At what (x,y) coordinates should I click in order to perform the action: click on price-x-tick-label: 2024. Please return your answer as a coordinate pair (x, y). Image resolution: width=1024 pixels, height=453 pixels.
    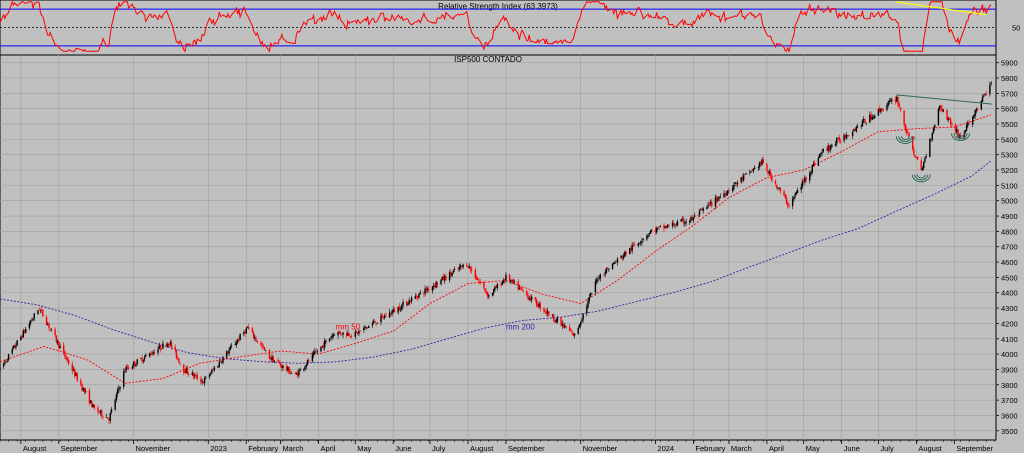
    Looking at the image, I should click on (665, 448).